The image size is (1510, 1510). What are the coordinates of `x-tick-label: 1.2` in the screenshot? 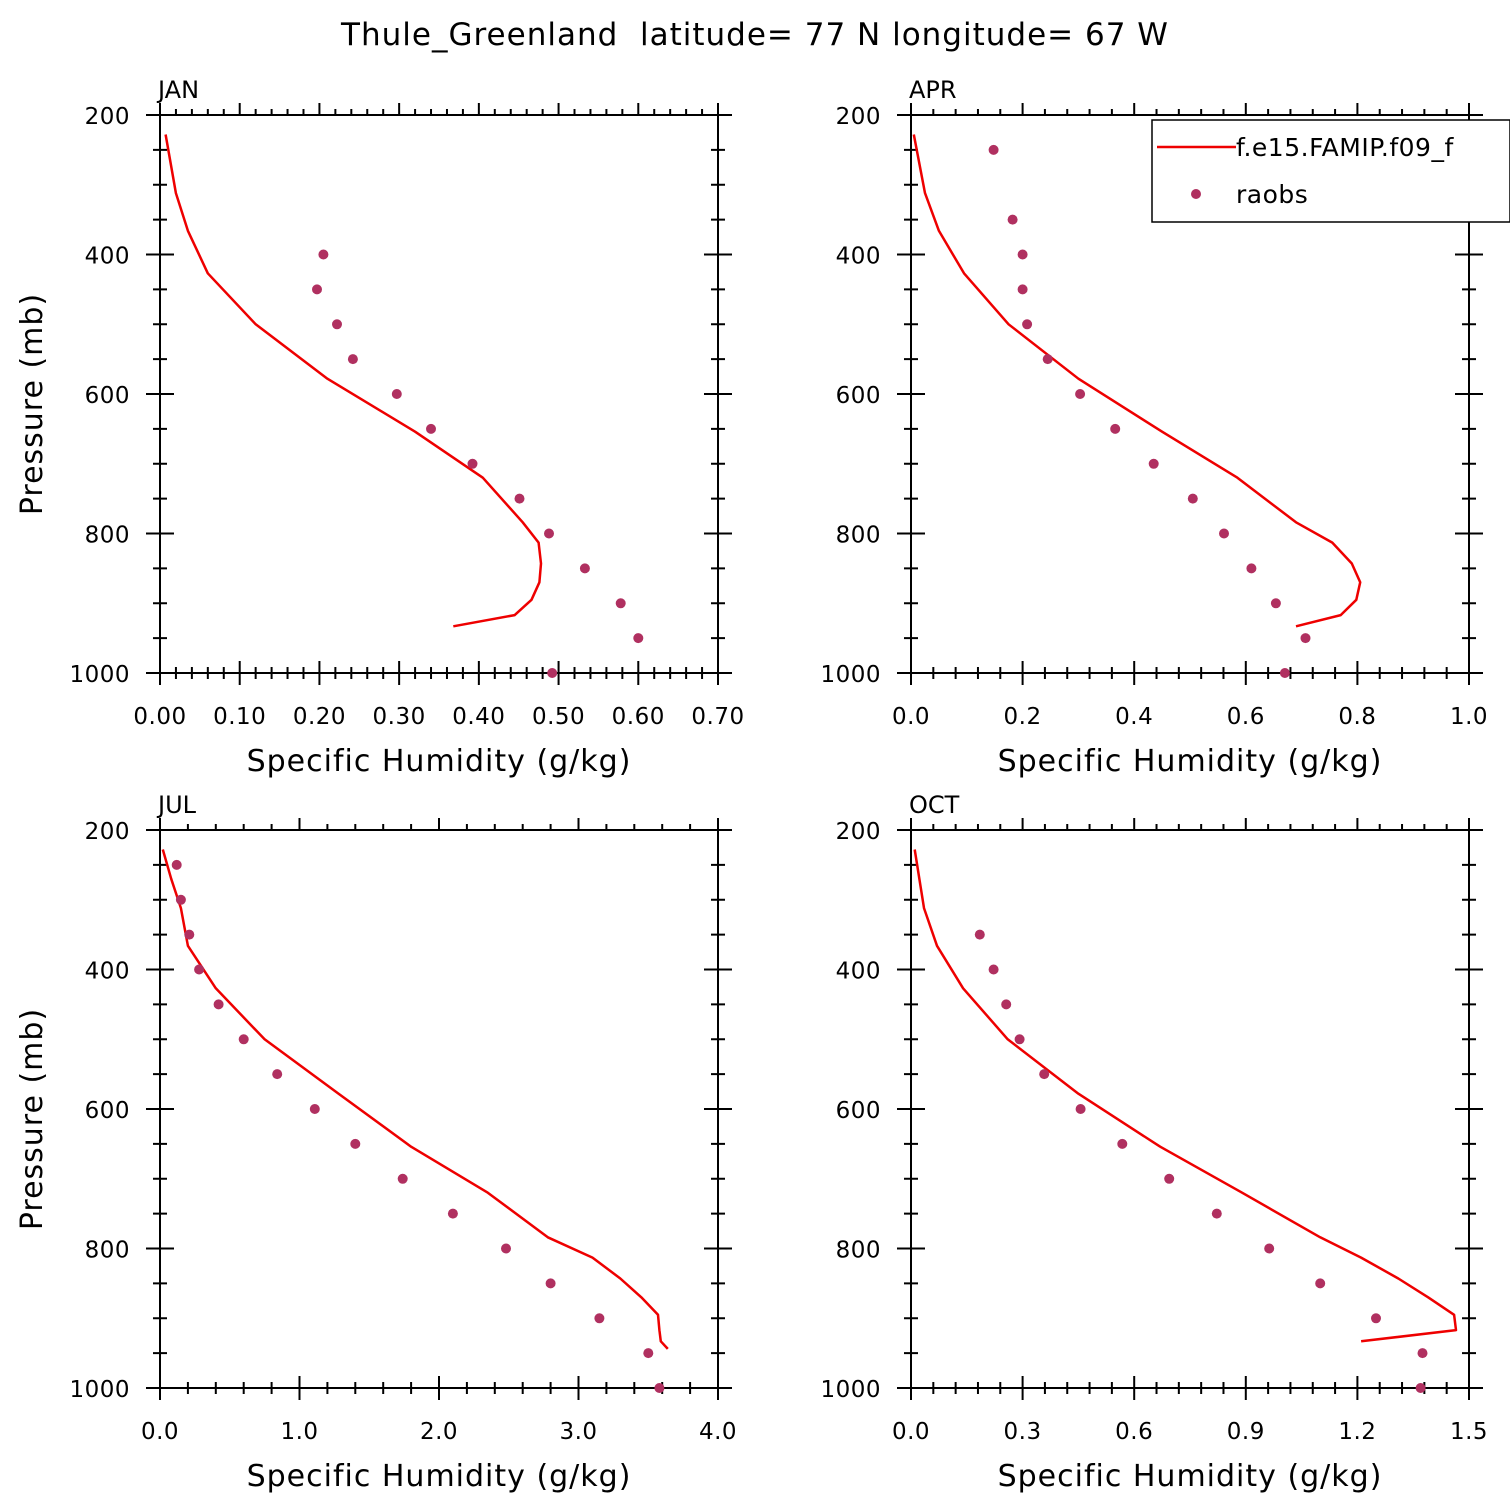 It's located at (1357, 1432).